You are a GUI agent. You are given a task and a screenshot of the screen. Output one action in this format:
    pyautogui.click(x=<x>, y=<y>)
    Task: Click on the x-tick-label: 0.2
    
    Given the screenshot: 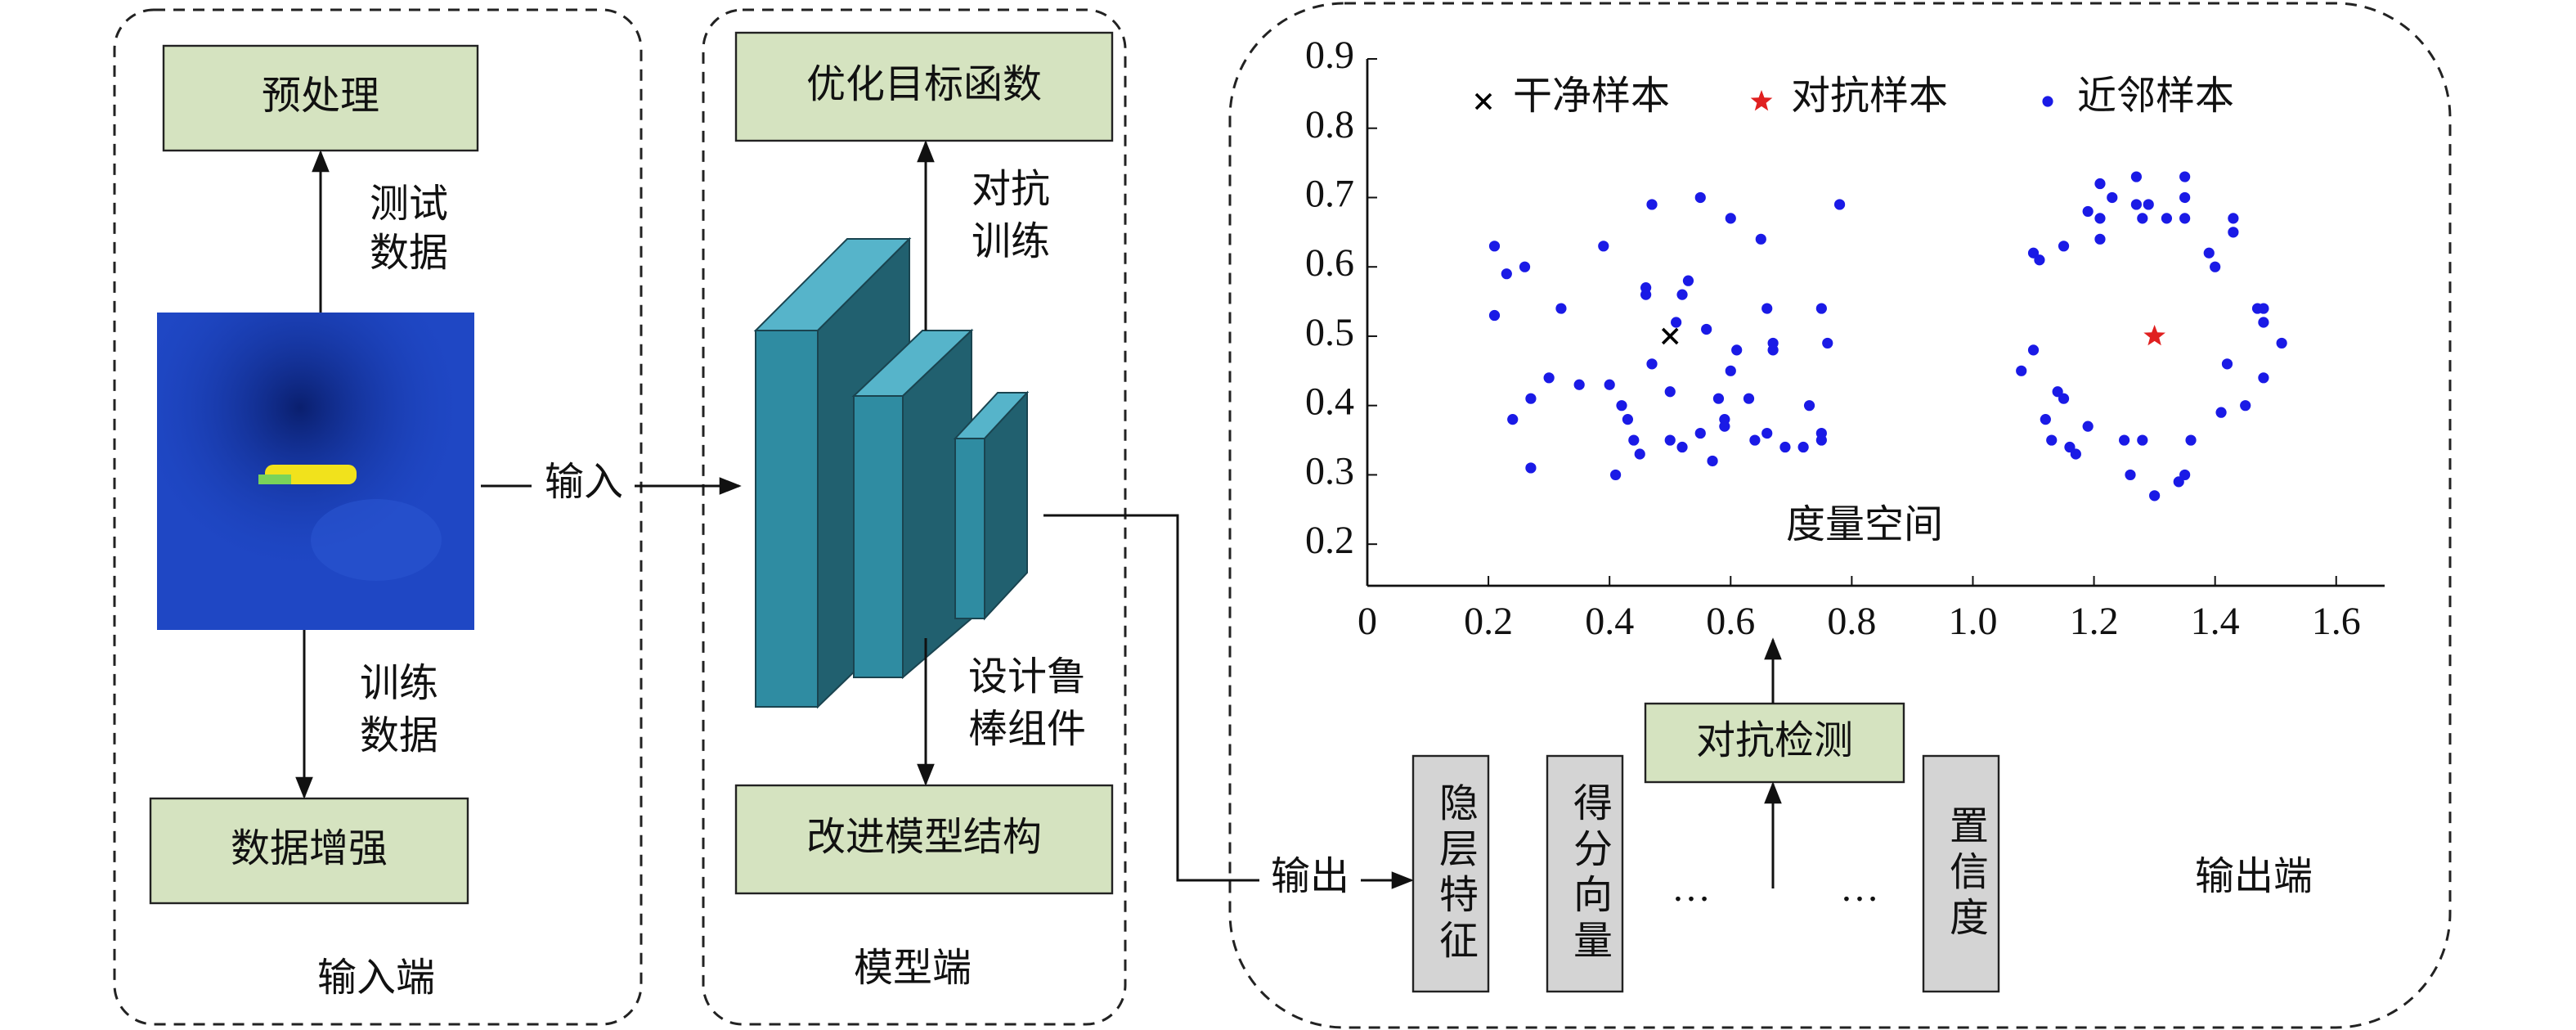 What is the action you would take?
    pyautogui.click(x=1488, y=622)
    